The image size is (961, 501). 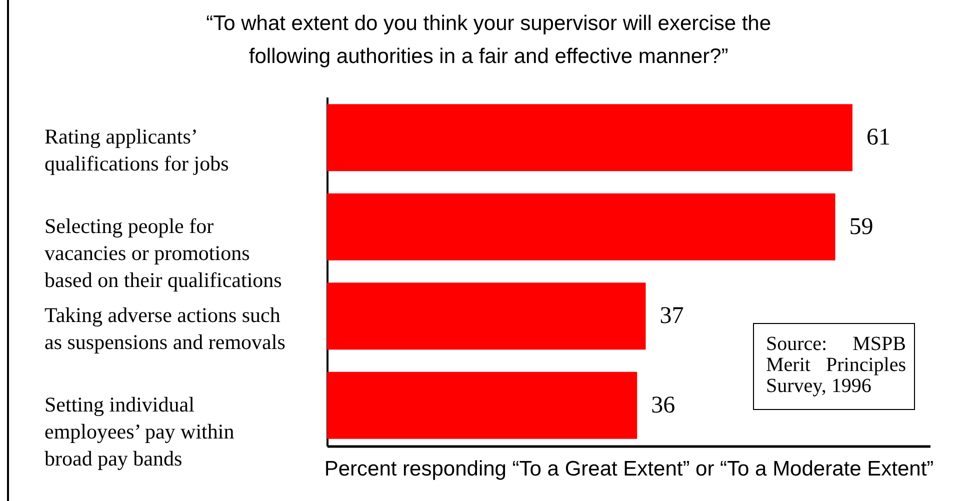 What do you see at coordinates (163, 253) in the screenshot?
I see `y-tick-label: Selecting people for vacancies or promotions based on their qualifications` at bounding box center [163, 253].